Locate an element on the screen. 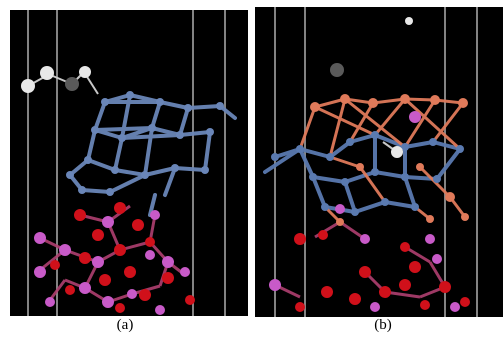  panel-a-caption: (a) is located at coordinates (125, 325).